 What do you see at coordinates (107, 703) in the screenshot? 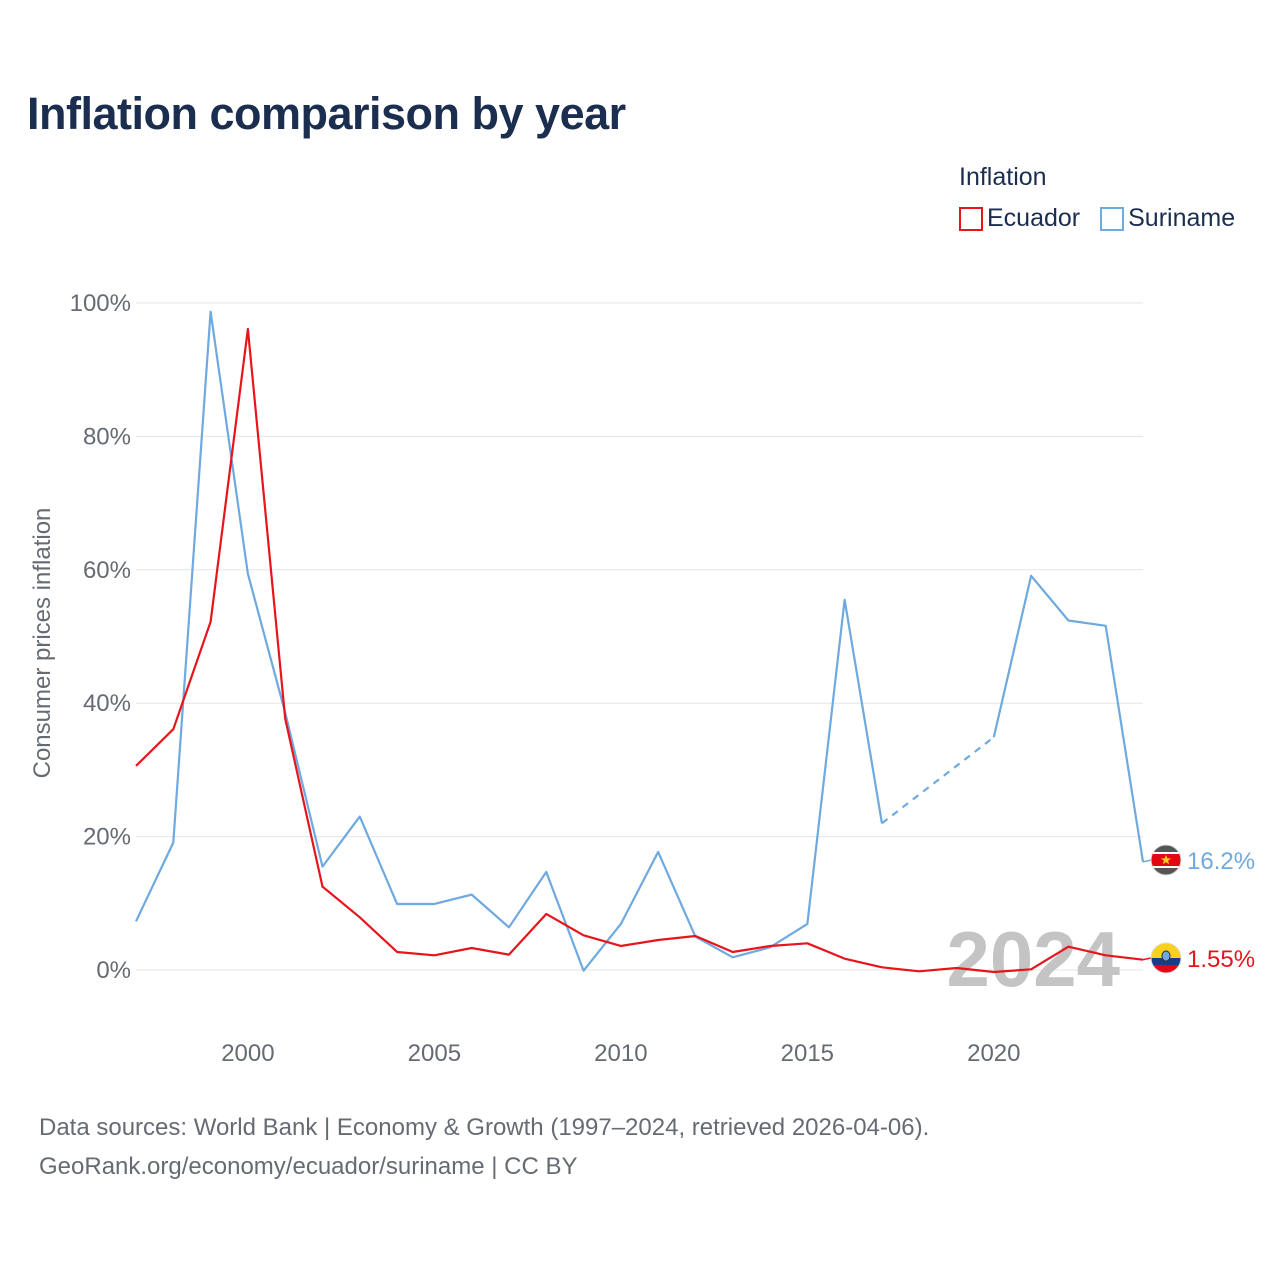
I see `y-tick-label: 40%` at bounding box center [107, 703].